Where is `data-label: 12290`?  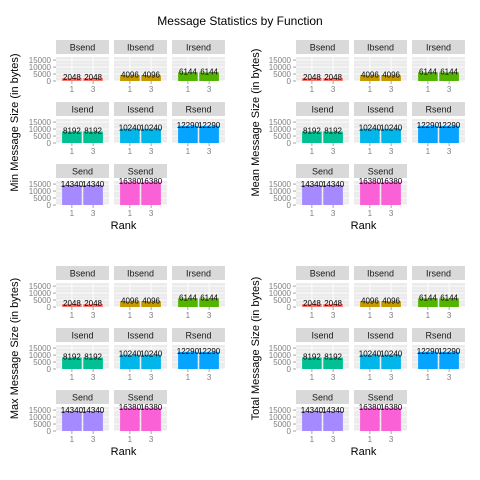 data-label: 12290 is located at coordinates (209, 351).